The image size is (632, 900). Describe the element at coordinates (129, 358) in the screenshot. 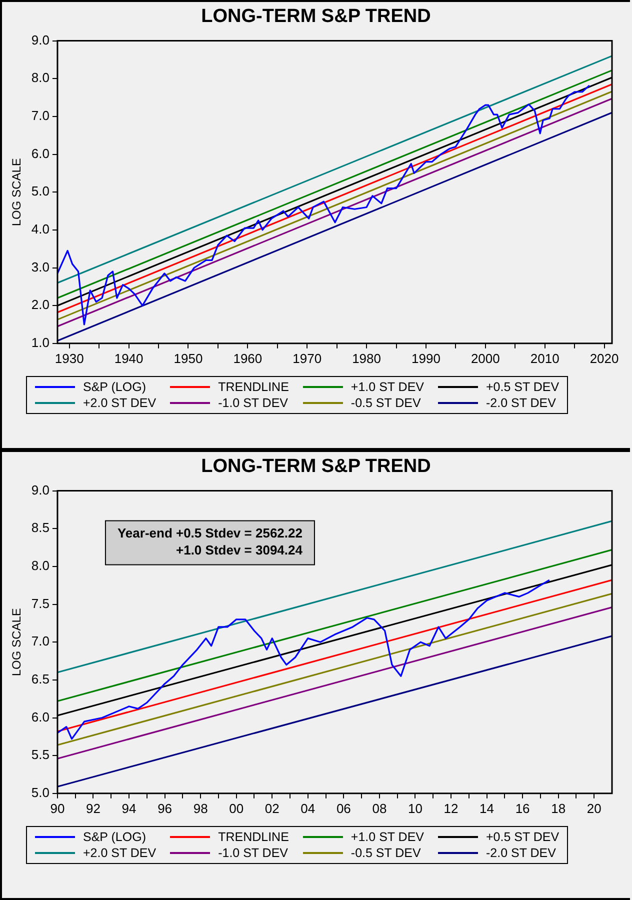

I see `x-tick-label: 1940` at that location.